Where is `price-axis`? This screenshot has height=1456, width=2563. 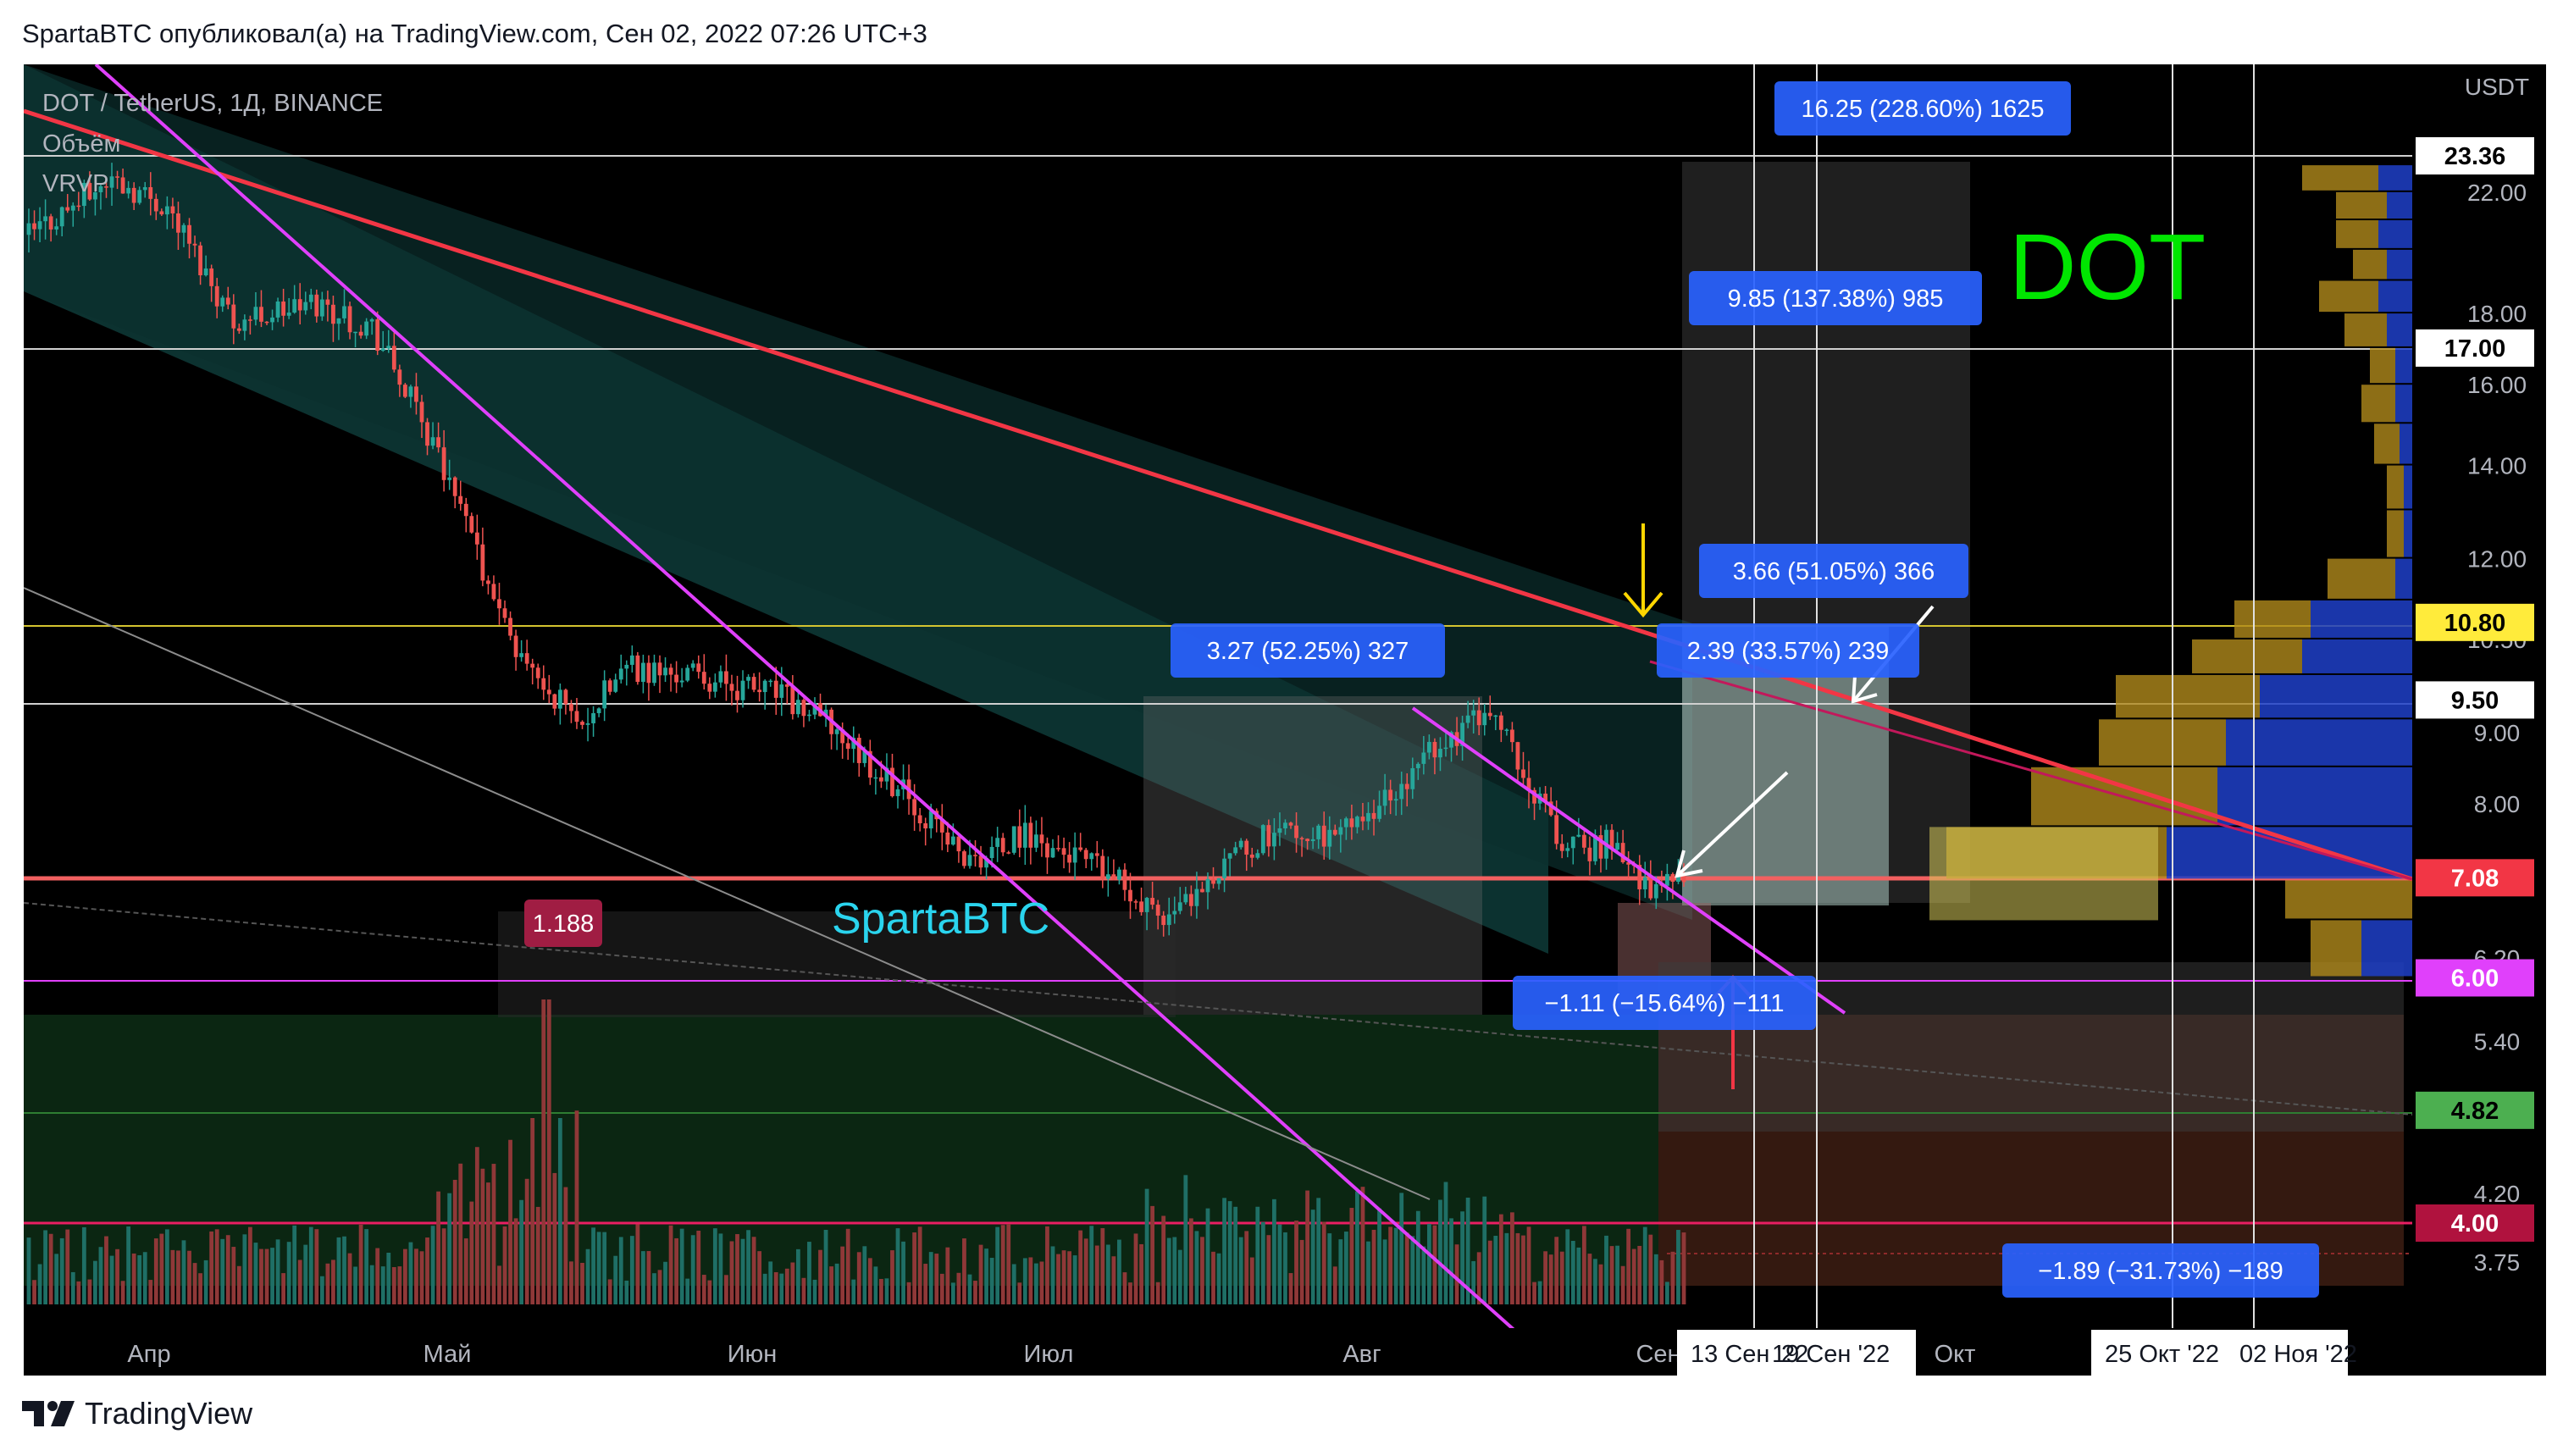 price-axis is located at coordinates (2479, 720).